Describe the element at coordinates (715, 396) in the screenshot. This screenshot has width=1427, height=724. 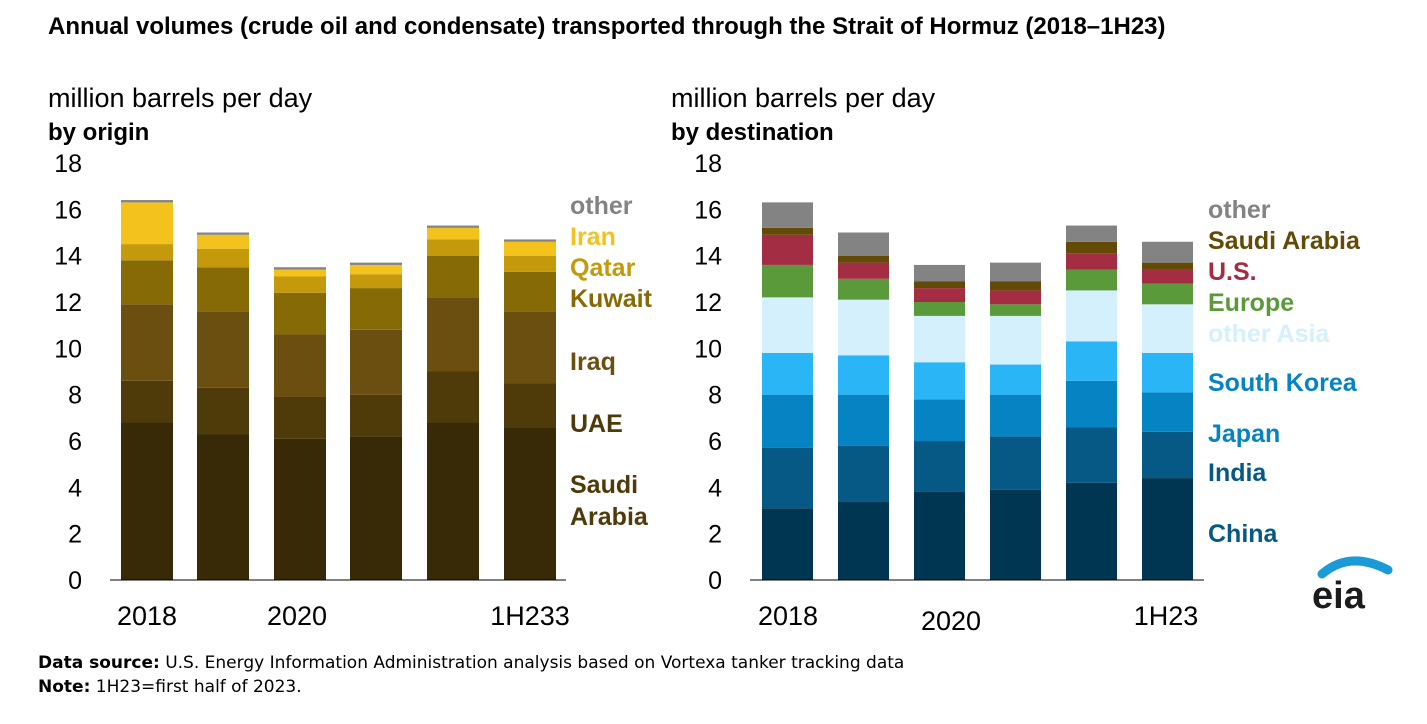
I see `y-tick-label: 8` at that location.